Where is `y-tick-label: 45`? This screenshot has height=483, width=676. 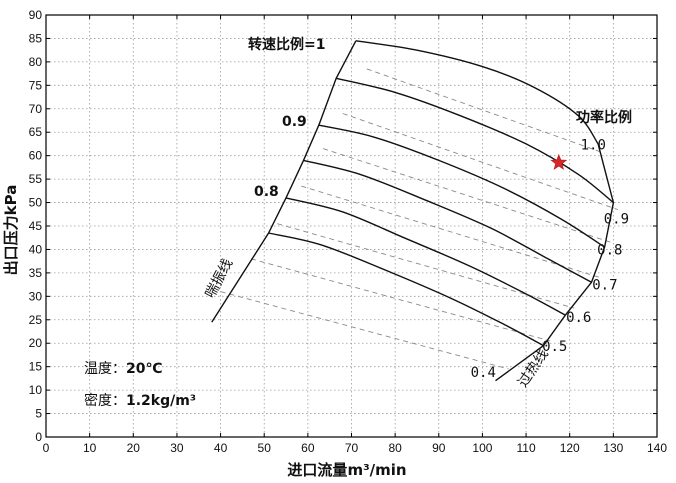
y-tick-label: 45 is located at coordinates (36, 226).